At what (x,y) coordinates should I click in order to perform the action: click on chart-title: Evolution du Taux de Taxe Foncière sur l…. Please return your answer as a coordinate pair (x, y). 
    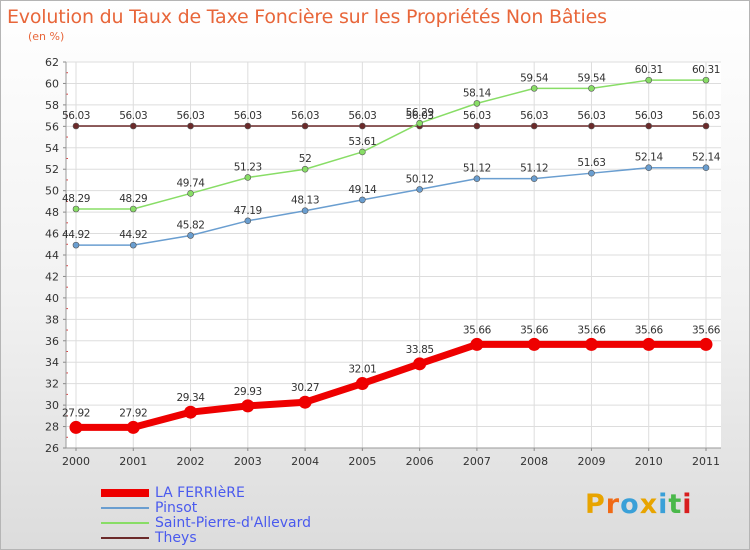
    Looking at the image, I should click on (307, 17).